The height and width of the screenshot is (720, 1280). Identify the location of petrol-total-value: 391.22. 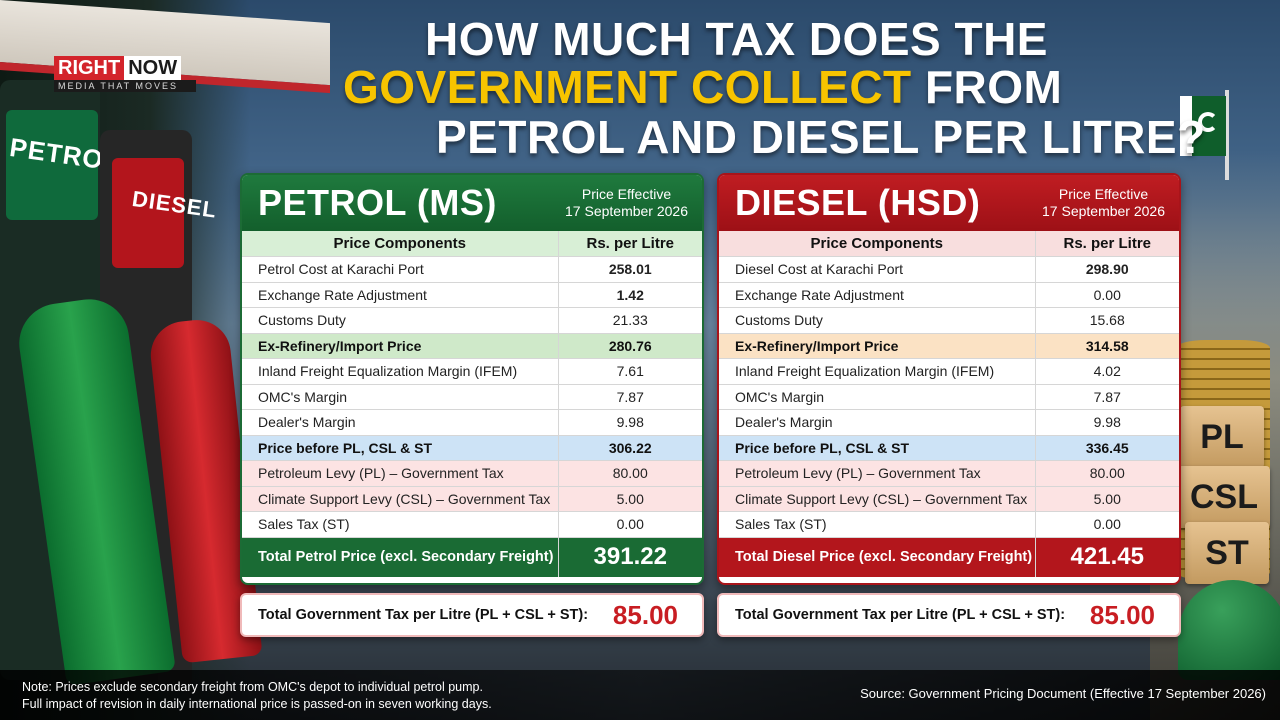
(630, 557).